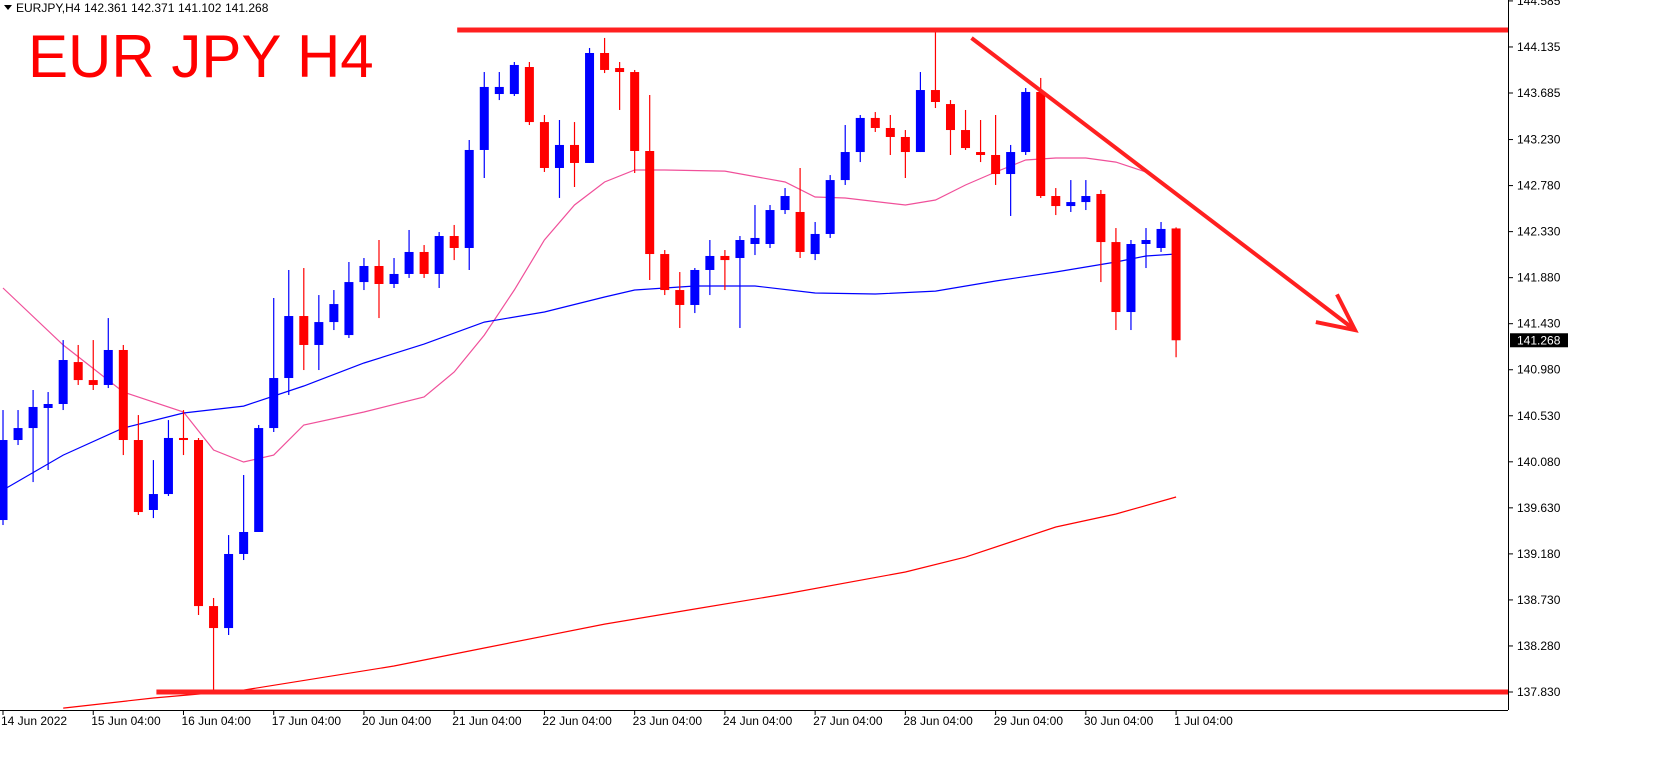 This screenshot has height=775, width=1665. Describe the element at coordinates (1539, 278) in the screenshot. I see `y-tick-label: 141.880` at that location.